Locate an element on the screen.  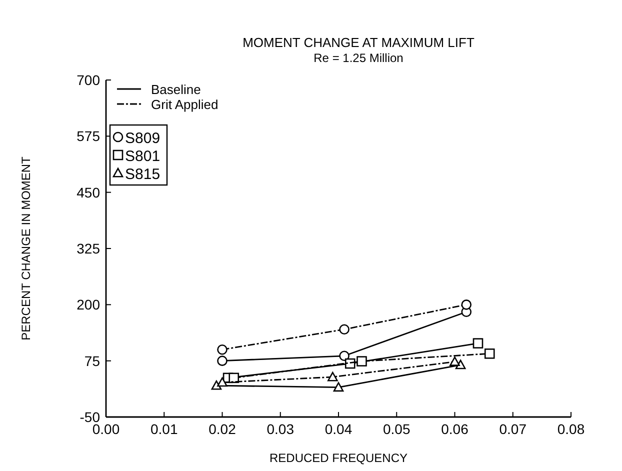
y-axis-title: PERCENT CHANGE IN MOMENT is located at coordinates (26, 248).